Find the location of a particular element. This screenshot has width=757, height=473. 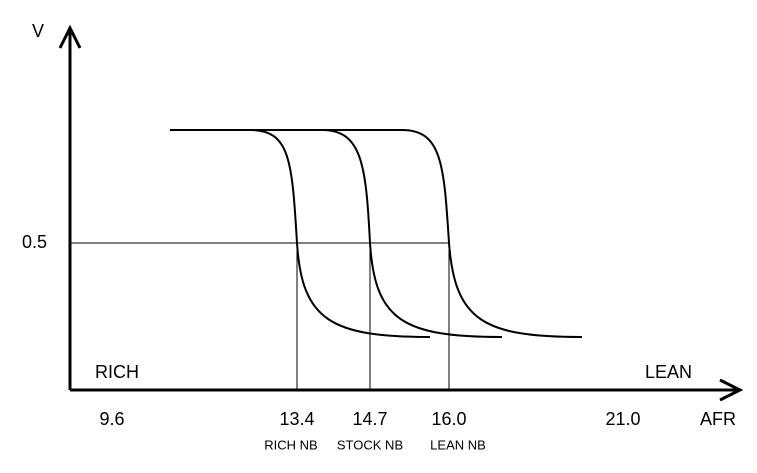

x-tick-label: 13.4 is located at coordinates (296, 419).